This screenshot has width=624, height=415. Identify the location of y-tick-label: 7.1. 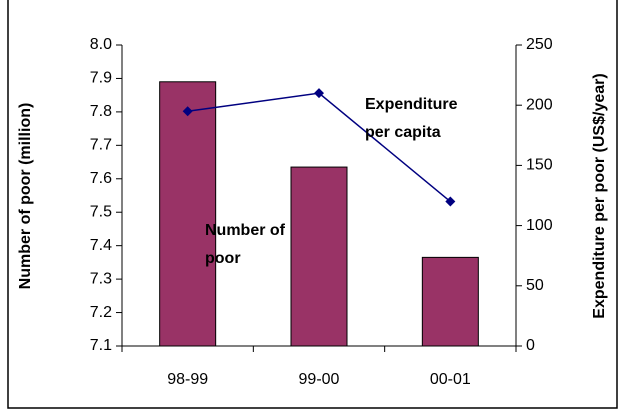
(101, 345).